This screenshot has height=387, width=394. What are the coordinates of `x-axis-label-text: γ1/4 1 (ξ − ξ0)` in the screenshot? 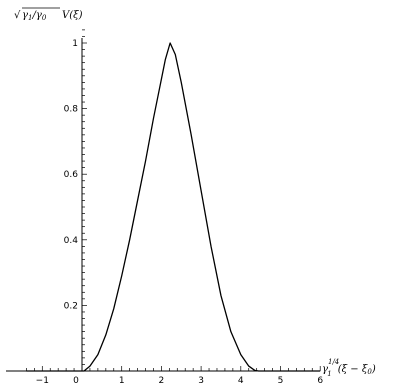 It's located at (349, 368).